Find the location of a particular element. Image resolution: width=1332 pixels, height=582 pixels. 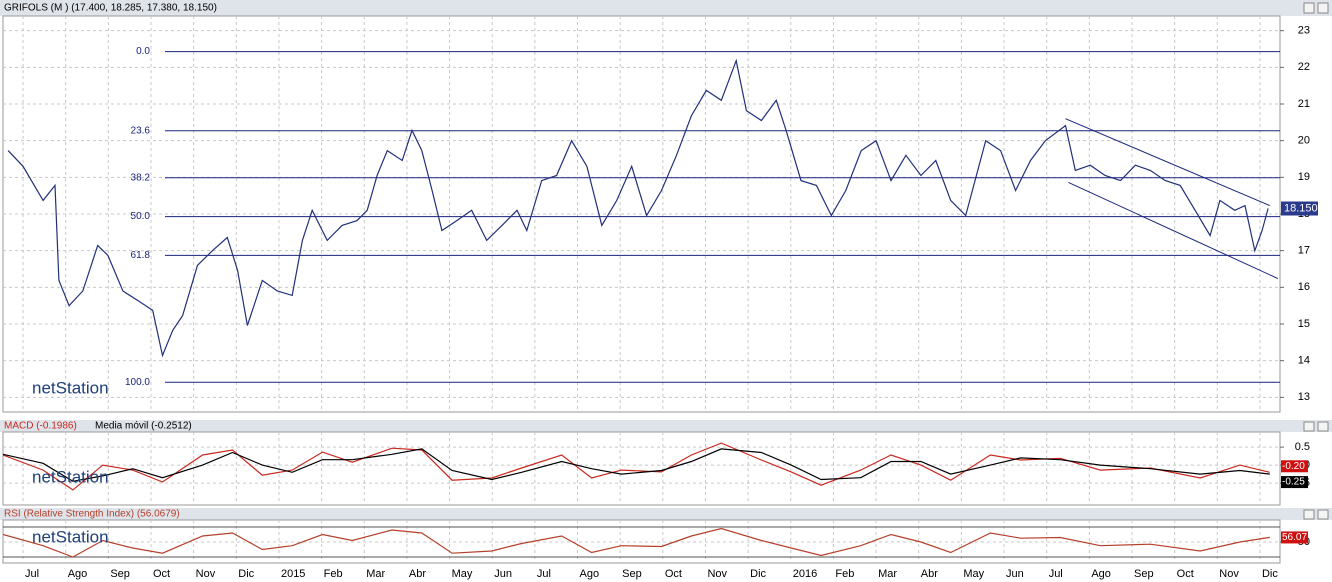

y-tick-label: 14 is located at coordinates (1304, 361).